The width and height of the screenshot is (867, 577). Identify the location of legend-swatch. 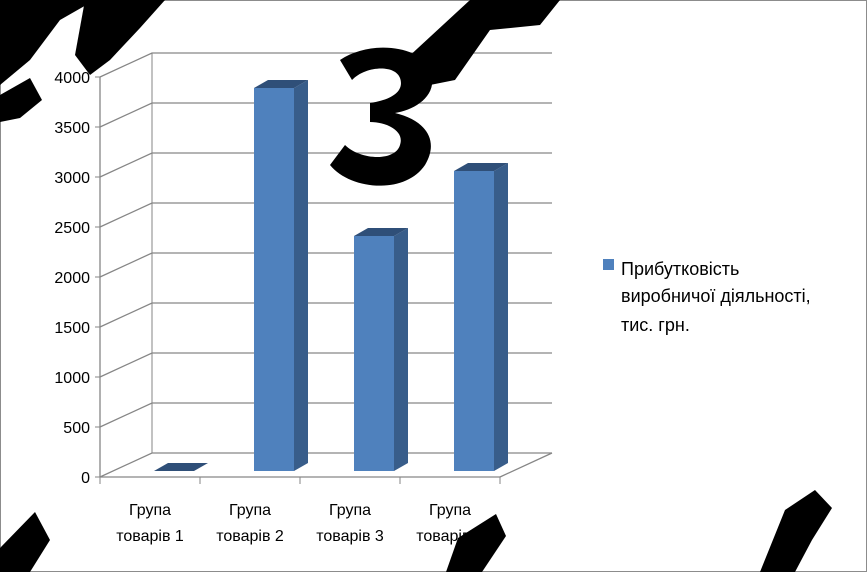
(608, 264).